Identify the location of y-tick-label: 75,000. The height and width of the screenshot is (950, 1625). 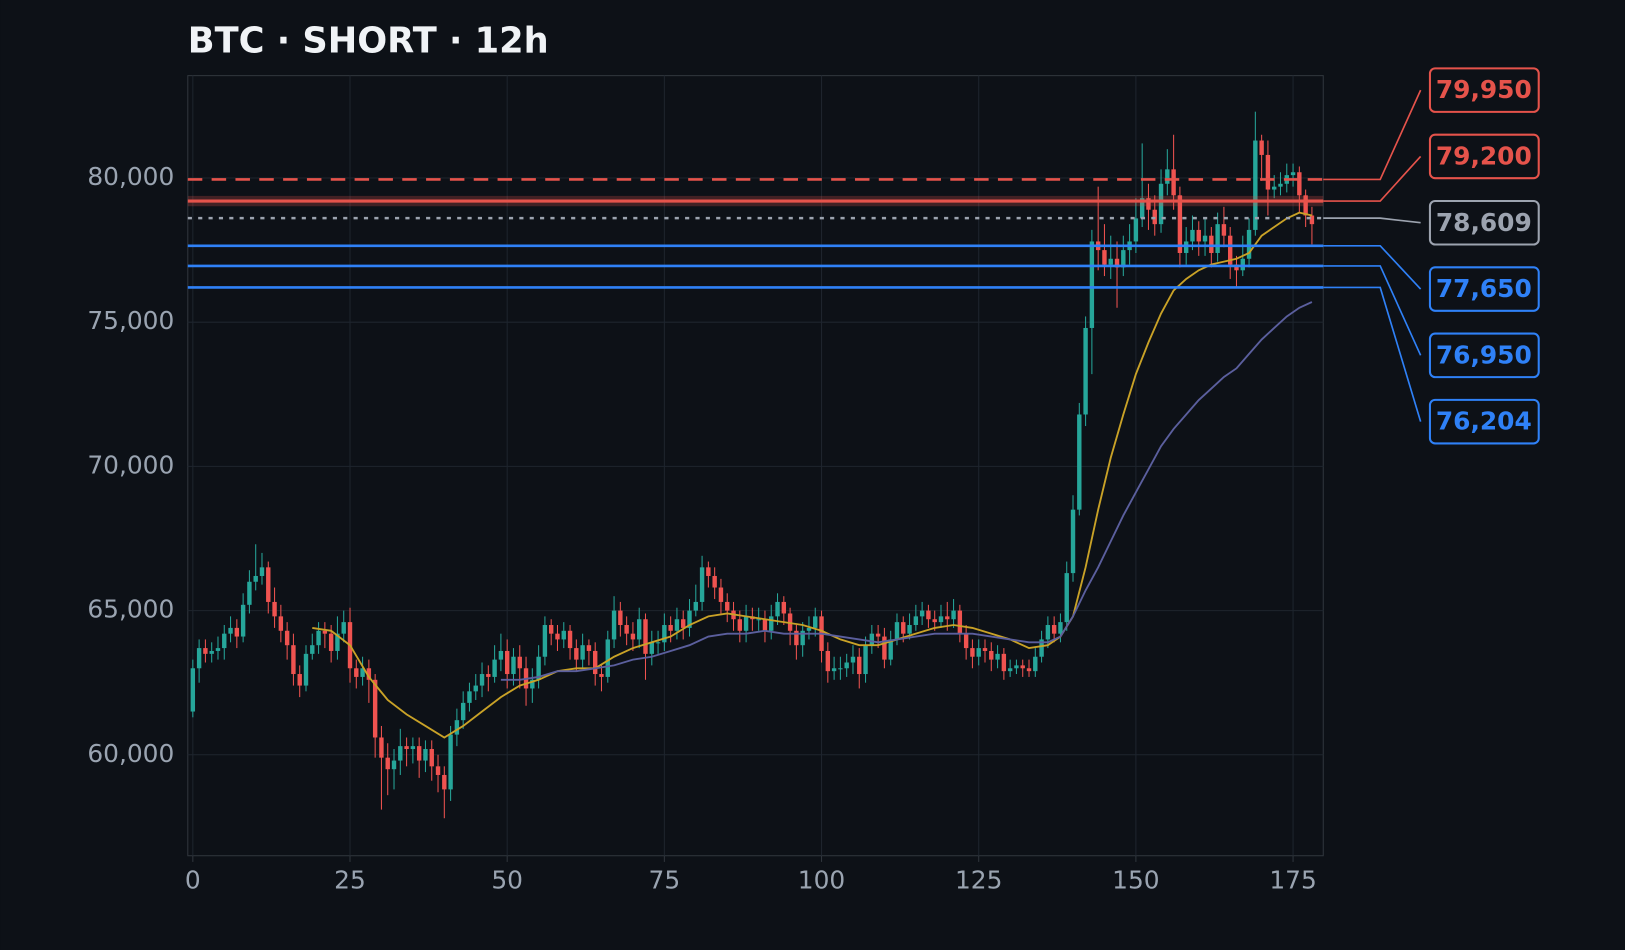
(130, 320).